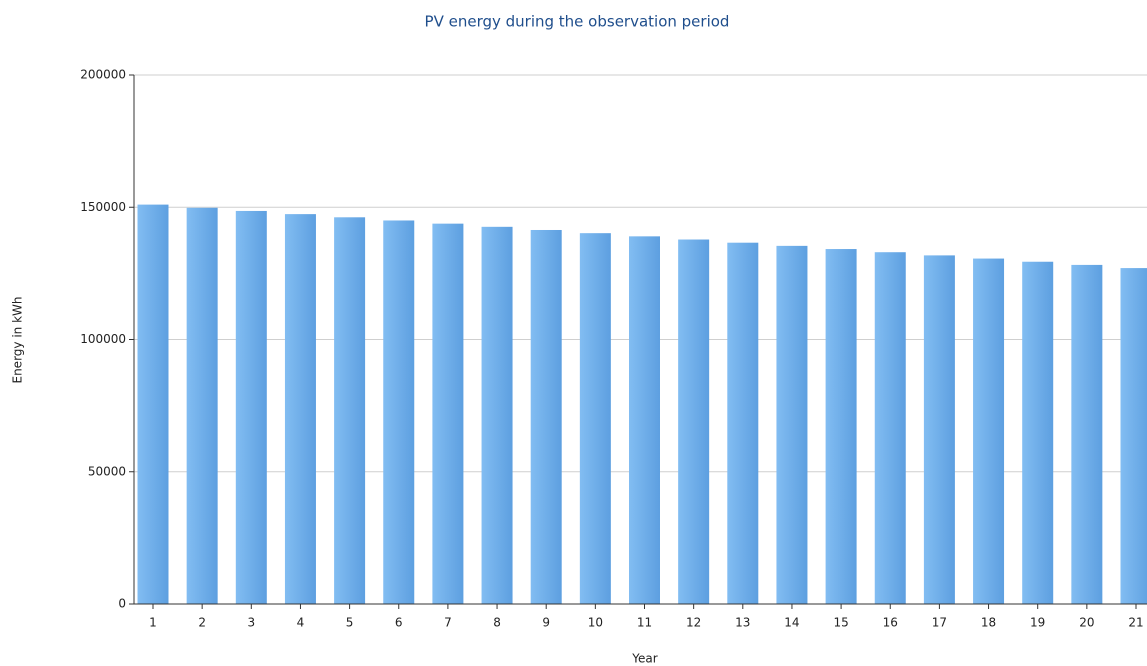 The image size is (1147, 666). What do you see at coordinates (107, 471) in the screenshot?
I see `y-tick-label: 50000` at bounding box center [107, 471].